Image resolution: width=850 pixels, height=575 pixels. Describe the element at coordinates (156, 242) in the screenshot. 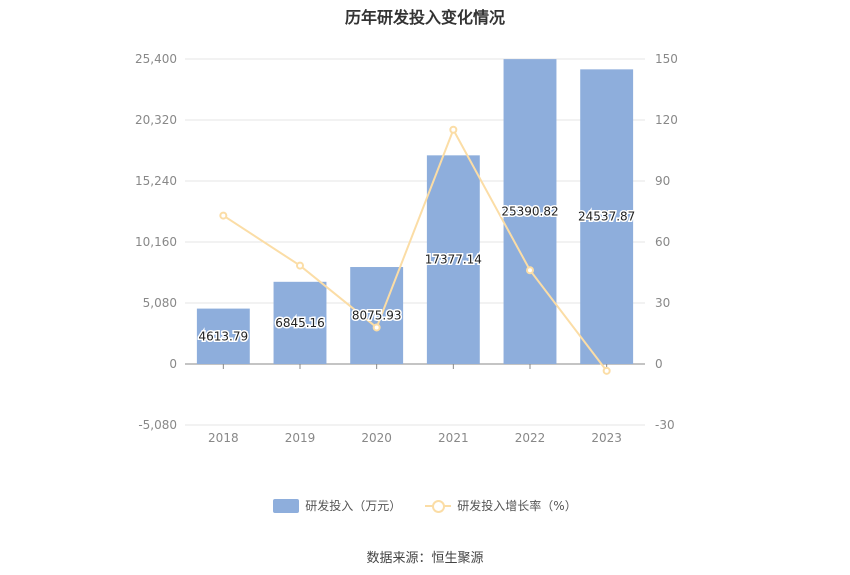

I see `y-left-tick-label: 10,160` at that location.